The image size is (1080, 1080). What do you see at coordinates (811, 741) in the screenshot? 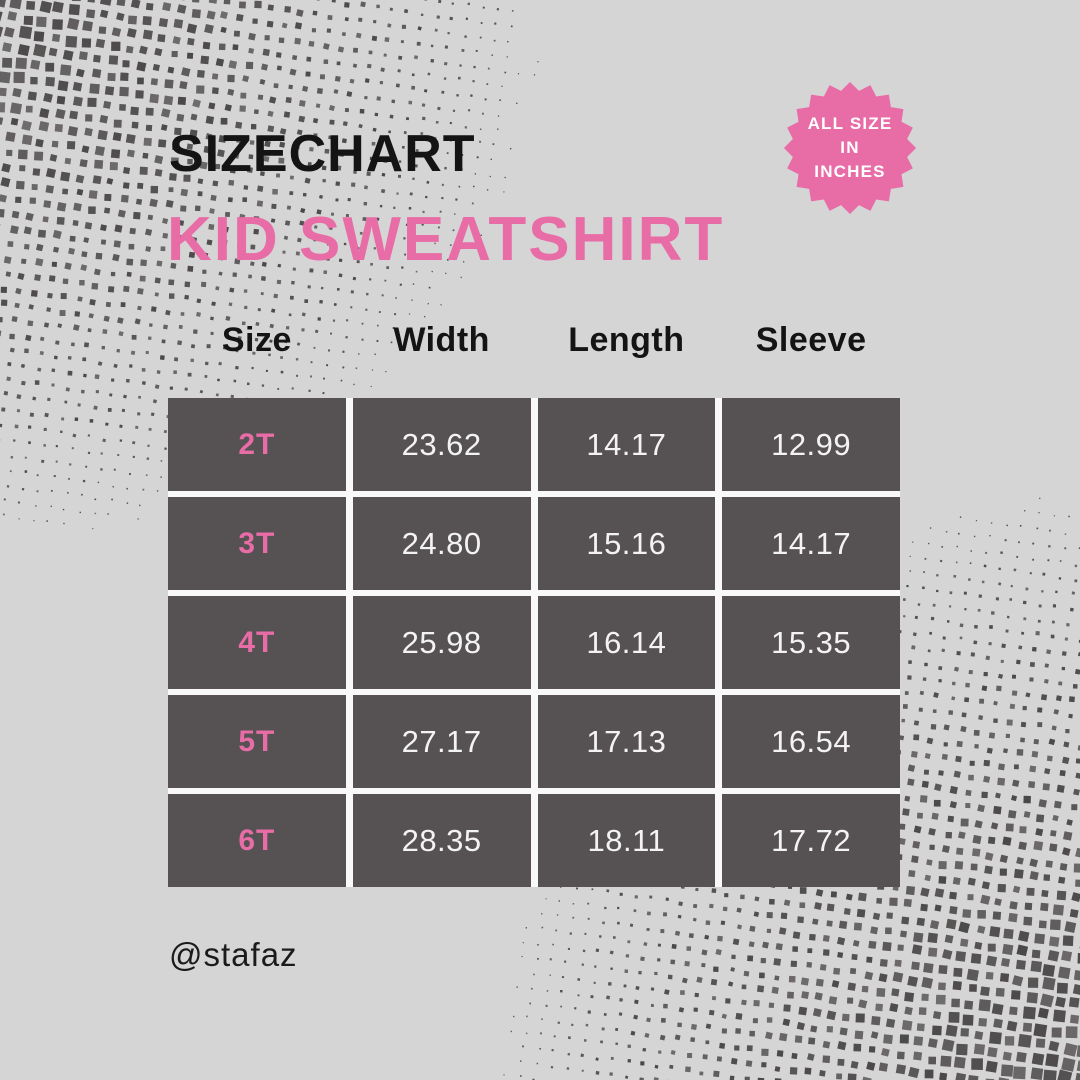
I see `measurement-cell: 16.54` at bounding box center [811, 741].